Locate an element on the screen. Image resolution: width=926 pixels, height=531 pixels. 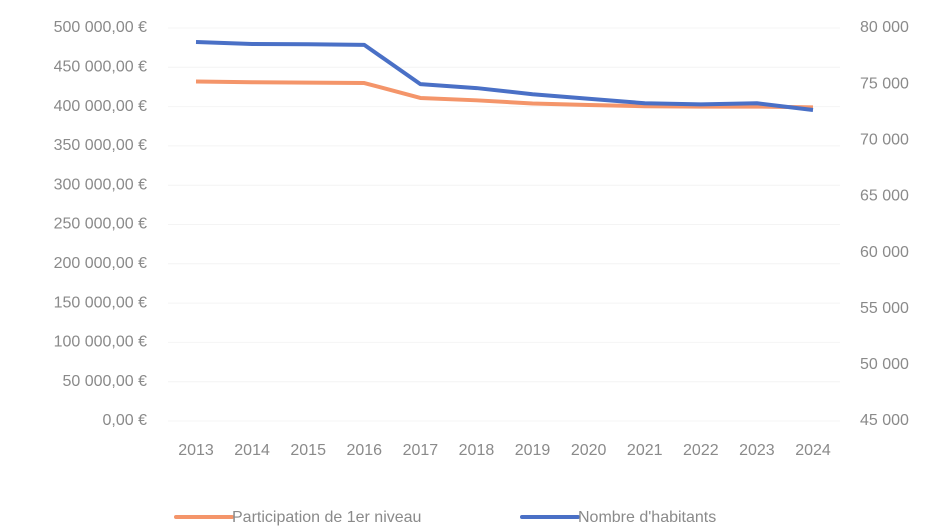
y-tick-label: 400 000,00 € is located at coordinates (101, 106).